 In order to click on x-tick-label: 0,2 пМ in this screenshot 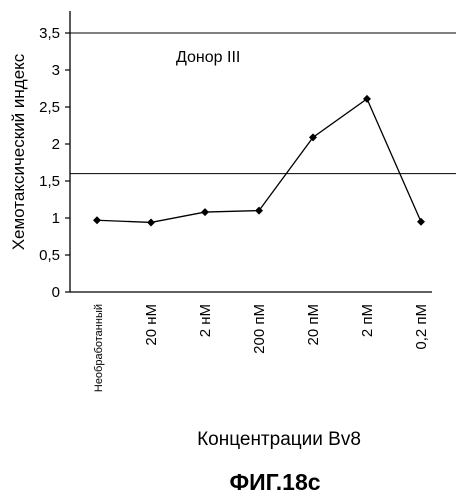, I will do `click(421, 327)`.